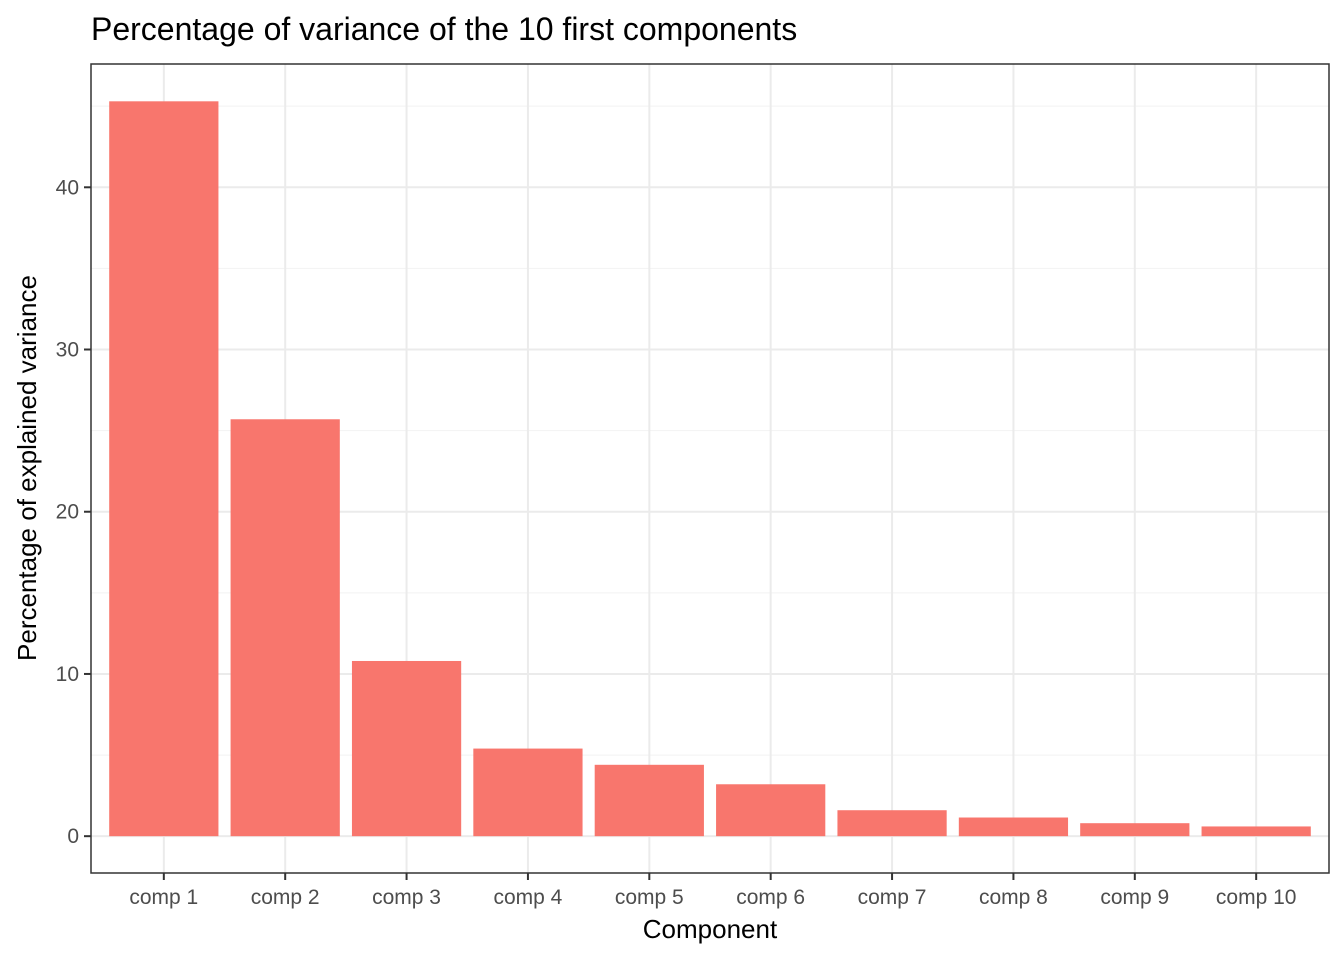  Describe the element at coordinates (67, 674) in the screenshot. I see `y-tick-label: 10` at that location.